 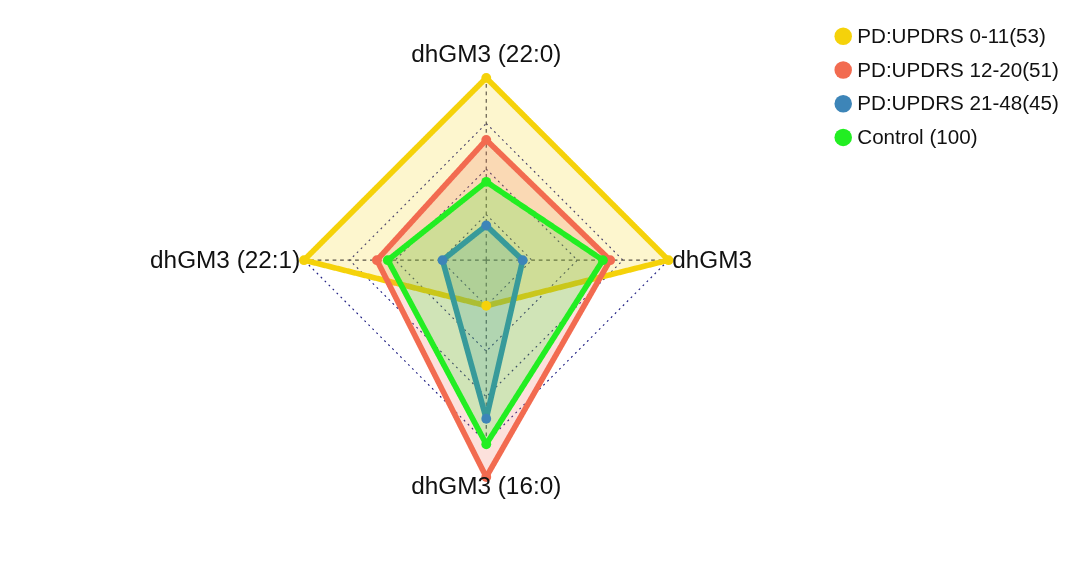 I want to click on spoke-label: dhGM3, so click(x=712, y=259).